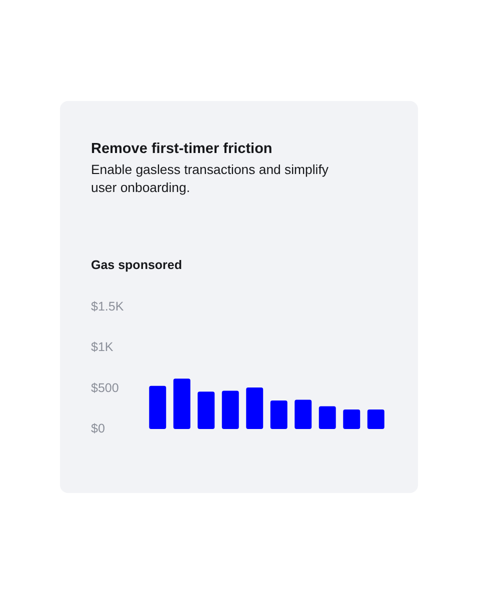 The height and width of the screenshot is (600, 480). What do you see at coordinates (136, 265) in the screenshot?
I see `y-axis-title: Gas sponsored` at bounding box center [136, 265].